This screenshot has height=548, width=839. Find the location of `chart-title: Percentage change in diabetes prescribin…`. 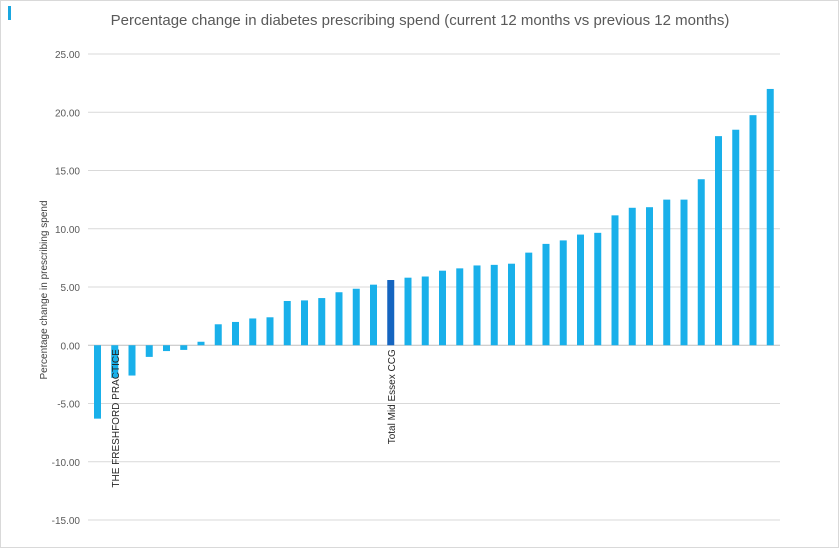

chart-title: Percentage change in diabetes prescribin… is located at coordinates (420, 20).